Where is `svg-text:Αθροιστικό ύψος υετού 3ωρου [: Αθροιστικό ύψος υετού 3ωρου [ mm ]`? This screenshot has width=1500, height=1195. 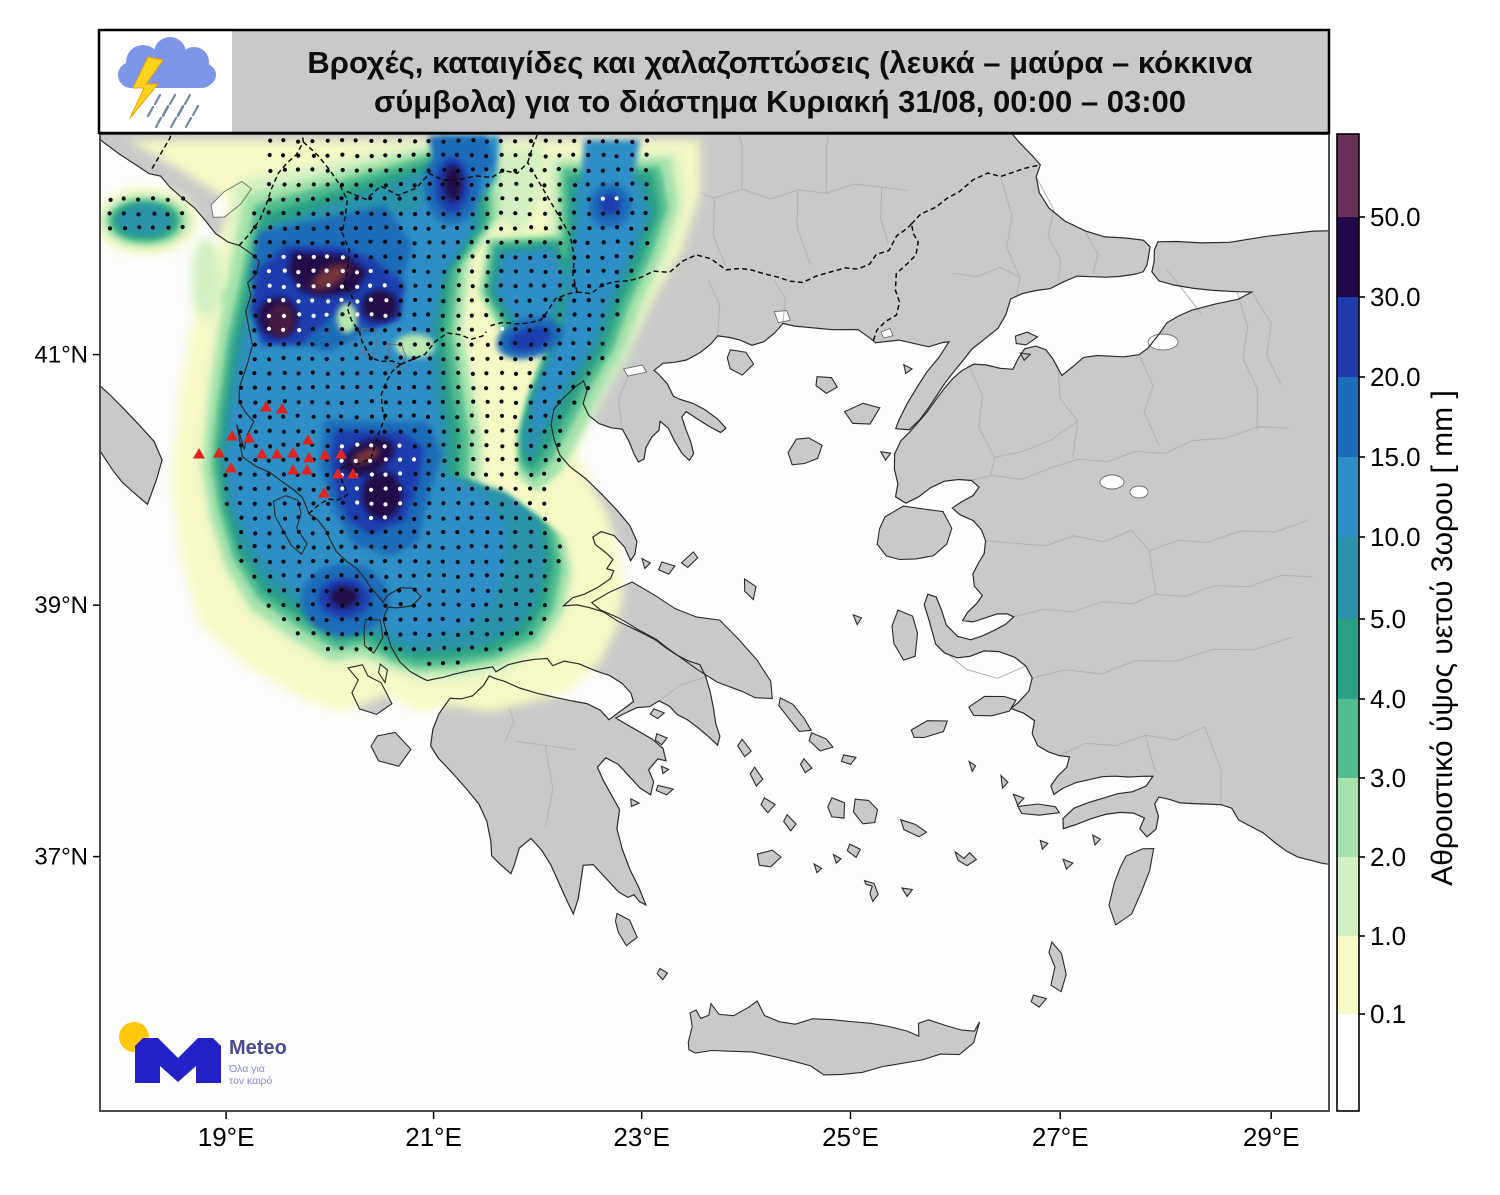
svg-text:Αθροιστικό ύψος υετού 3ωρου [: Αθροιστικό ύψος υετού 3ωρου [ mm ] is located at coordinates (1442, 638).